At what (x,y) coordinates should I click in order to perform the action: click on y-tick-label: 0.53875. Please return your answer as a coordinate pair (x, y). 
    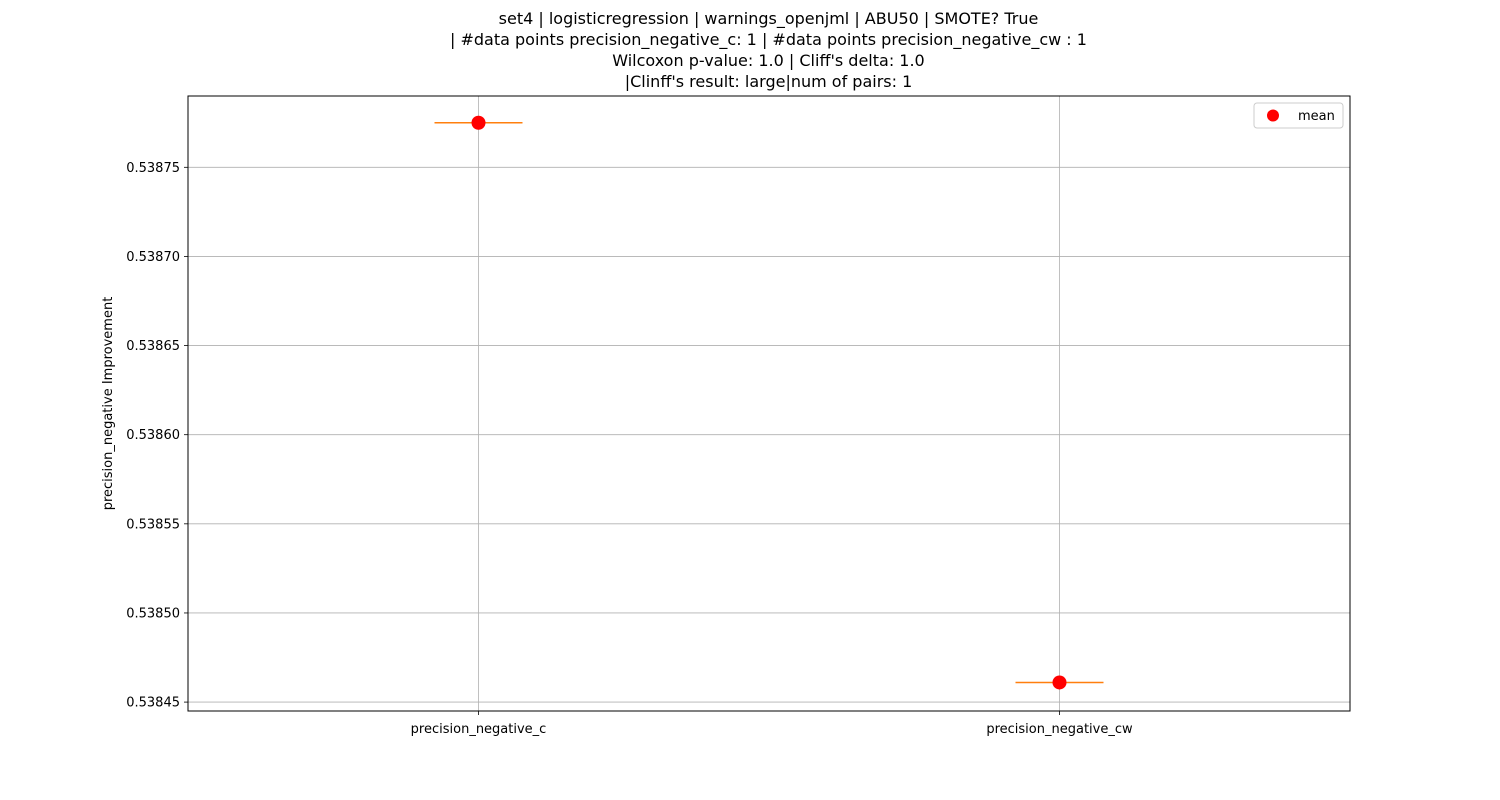
    Looking at the image, I should click on (153, 168).